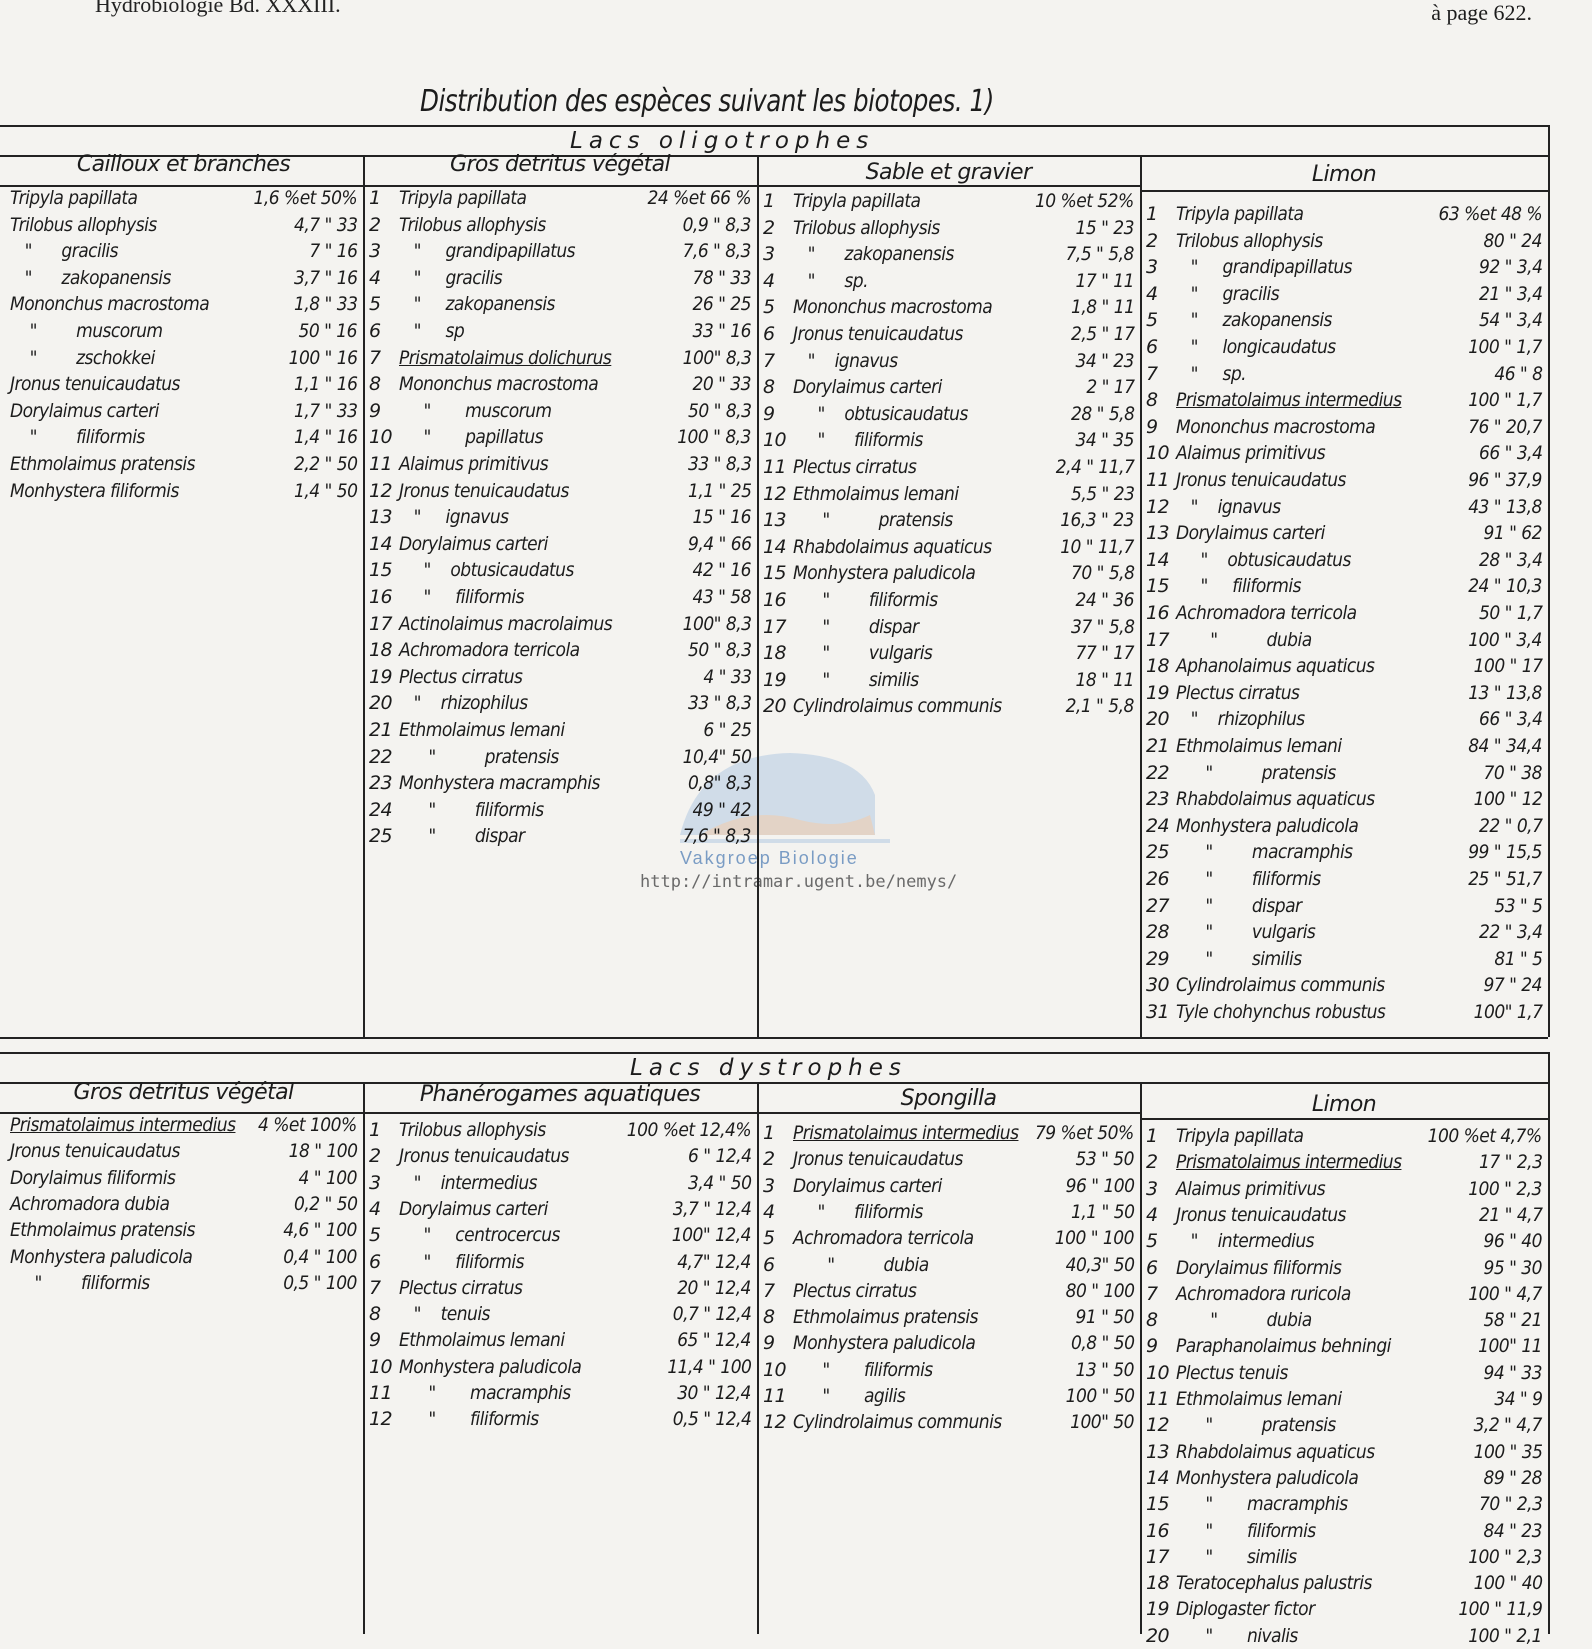  What do you see at coordinates (1344, 959) in the screenshot?
I see `table-row: 29 " similis 81 " 5` at bounding box center [1344, 959].